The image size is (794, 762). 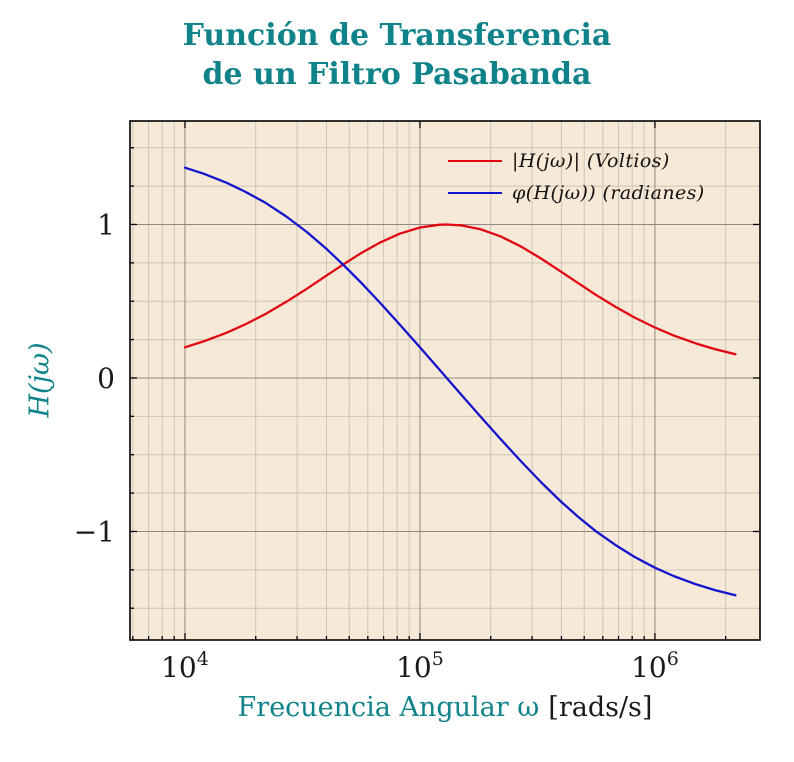 I want to click on legend-line-magnitude-sample, so click(x=475, y=161).